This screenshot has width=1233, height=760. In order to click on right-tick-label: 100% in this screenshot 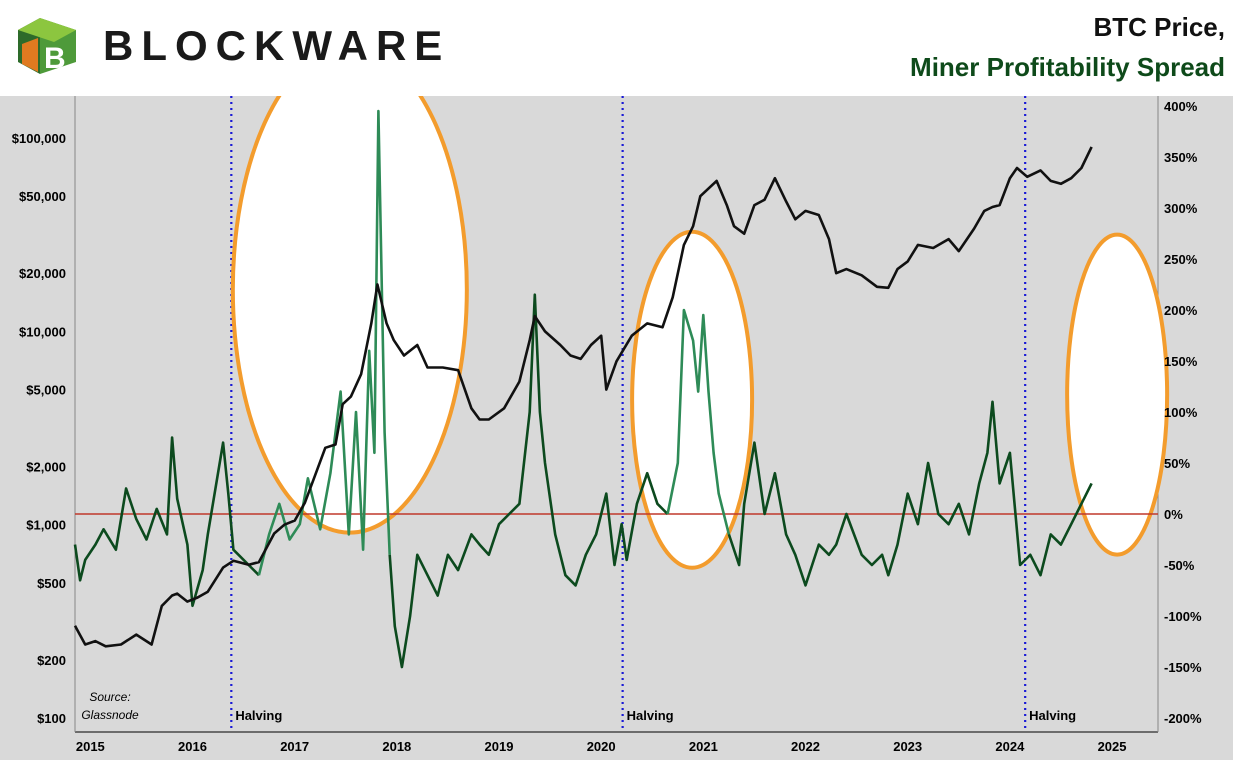, I will do `click(1181, 412)`.